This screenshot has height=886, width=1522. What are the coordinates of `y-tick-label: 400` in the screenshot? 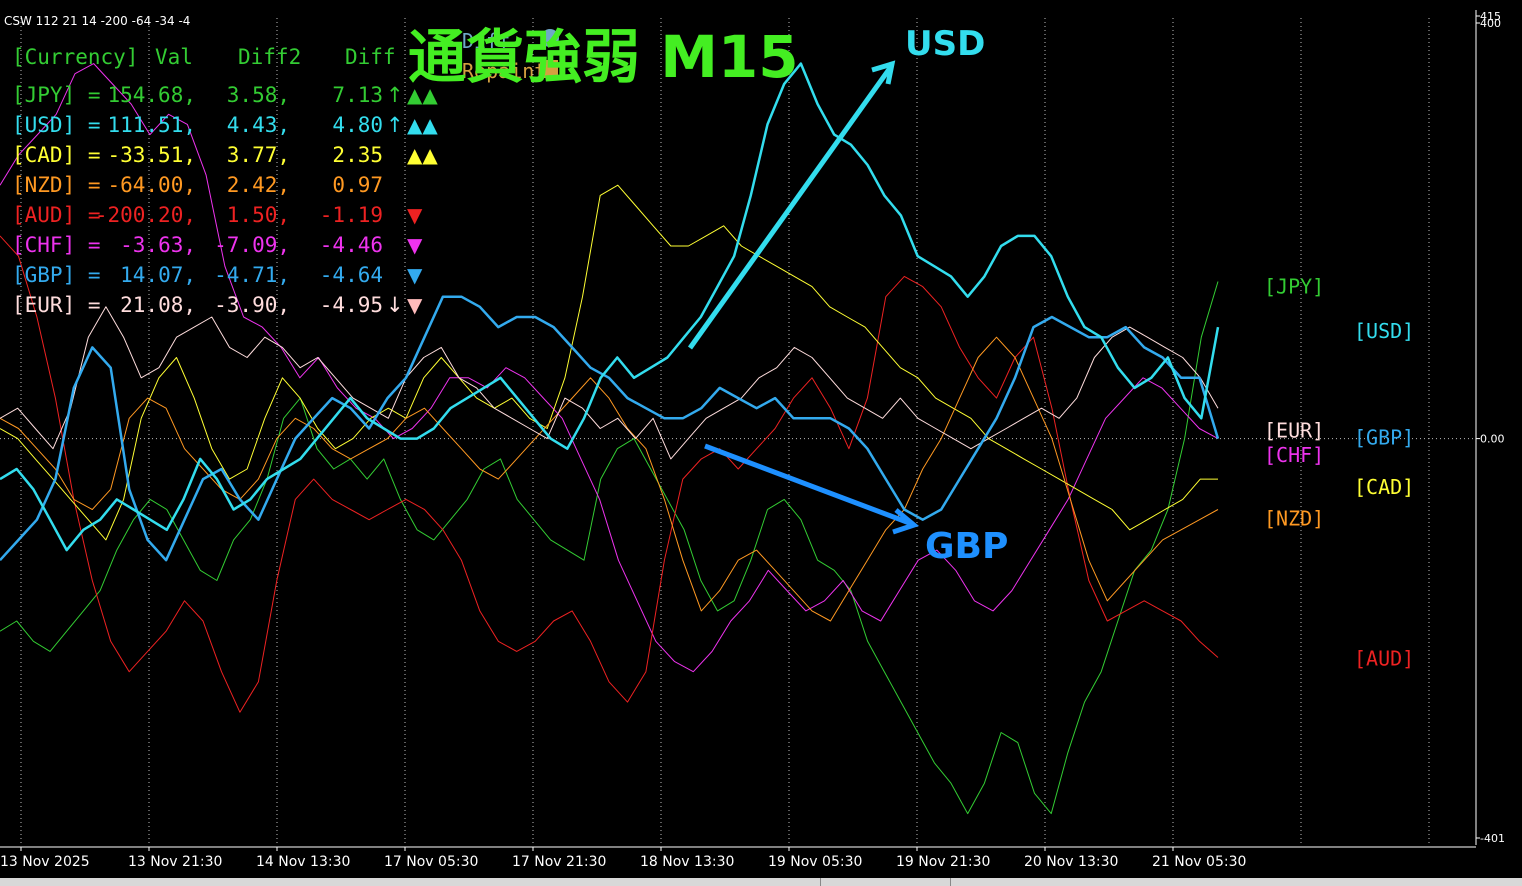 It's located at (1490, 23).